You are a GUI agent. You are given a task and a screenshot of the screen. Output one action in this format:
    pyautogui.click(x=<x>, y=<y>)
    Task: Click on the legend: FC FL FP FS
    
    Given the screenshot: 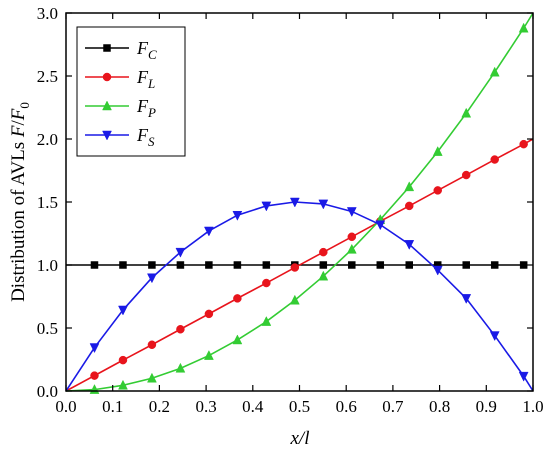 What is the action you would take?
    pyautogui.click(x=131, y=91)
    